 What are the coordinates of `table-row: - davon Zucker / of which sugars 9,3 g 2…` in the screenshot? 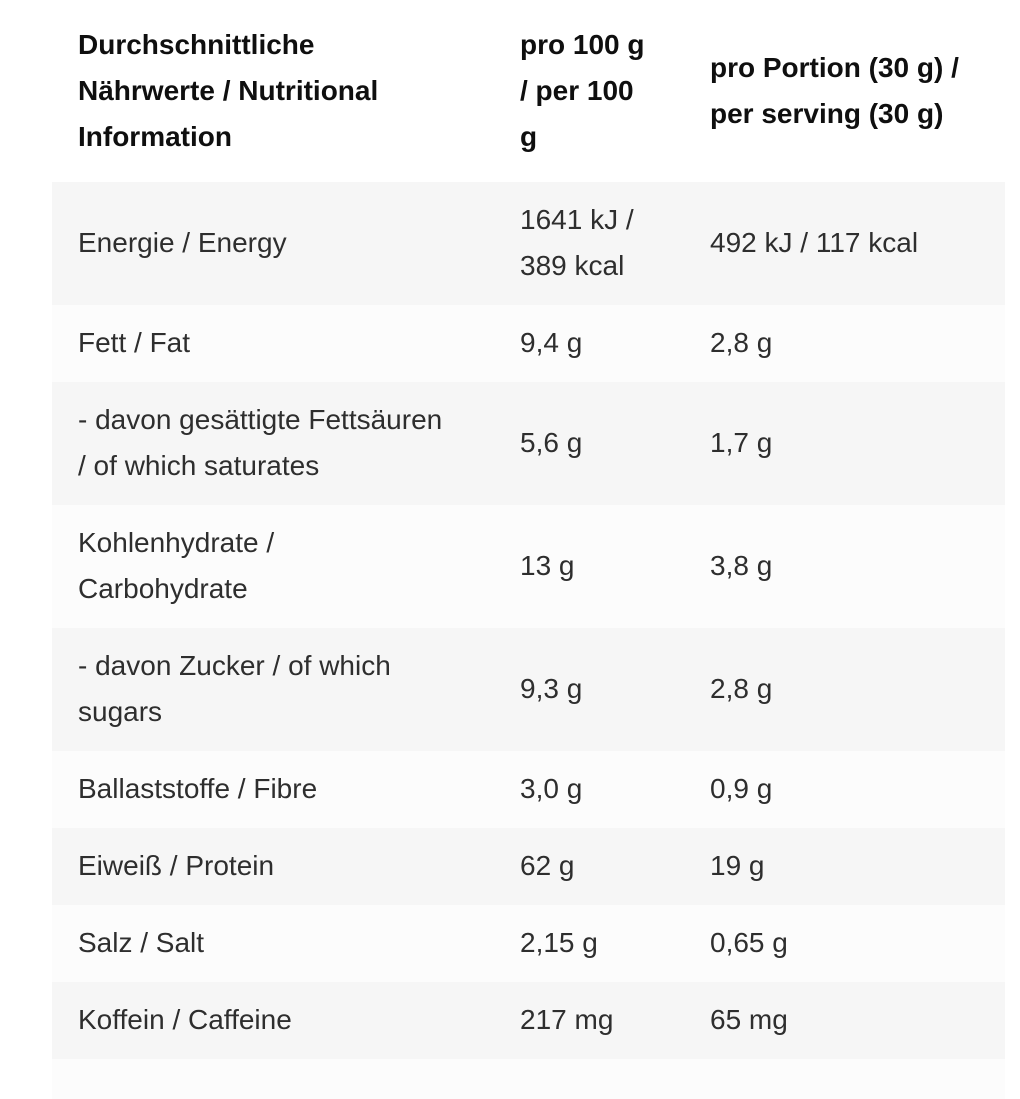 It's located at (528, 689).